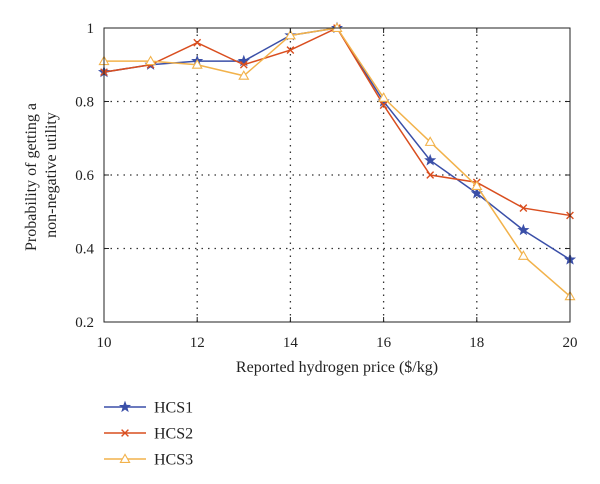 This screenshot has height=484, width=600. What do you see at coordinates (173, 460) in the screenshot?
I see `legend-label: HCS3` at bounding box center [173, 460].